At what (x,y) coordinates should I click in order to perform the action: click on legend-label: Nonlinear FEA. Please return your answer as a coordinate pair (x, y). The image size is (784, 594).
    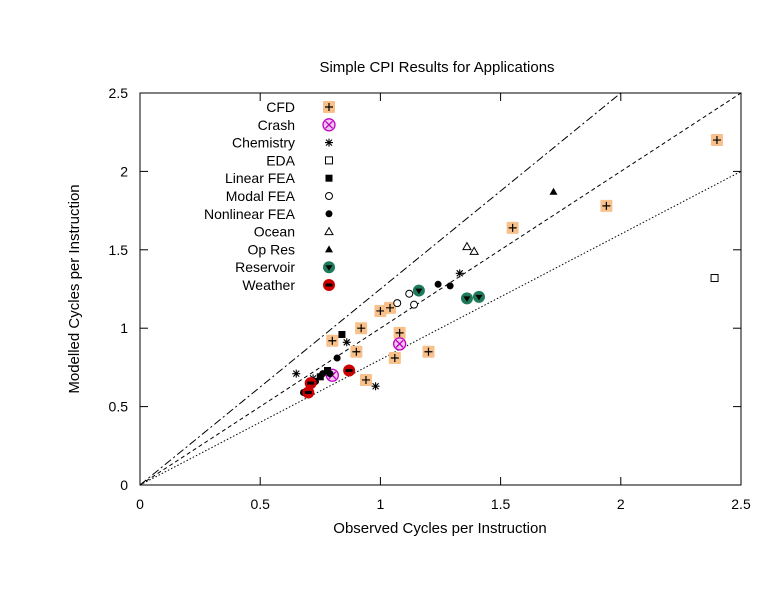
    Looking at the image, I should click on (250, 214).